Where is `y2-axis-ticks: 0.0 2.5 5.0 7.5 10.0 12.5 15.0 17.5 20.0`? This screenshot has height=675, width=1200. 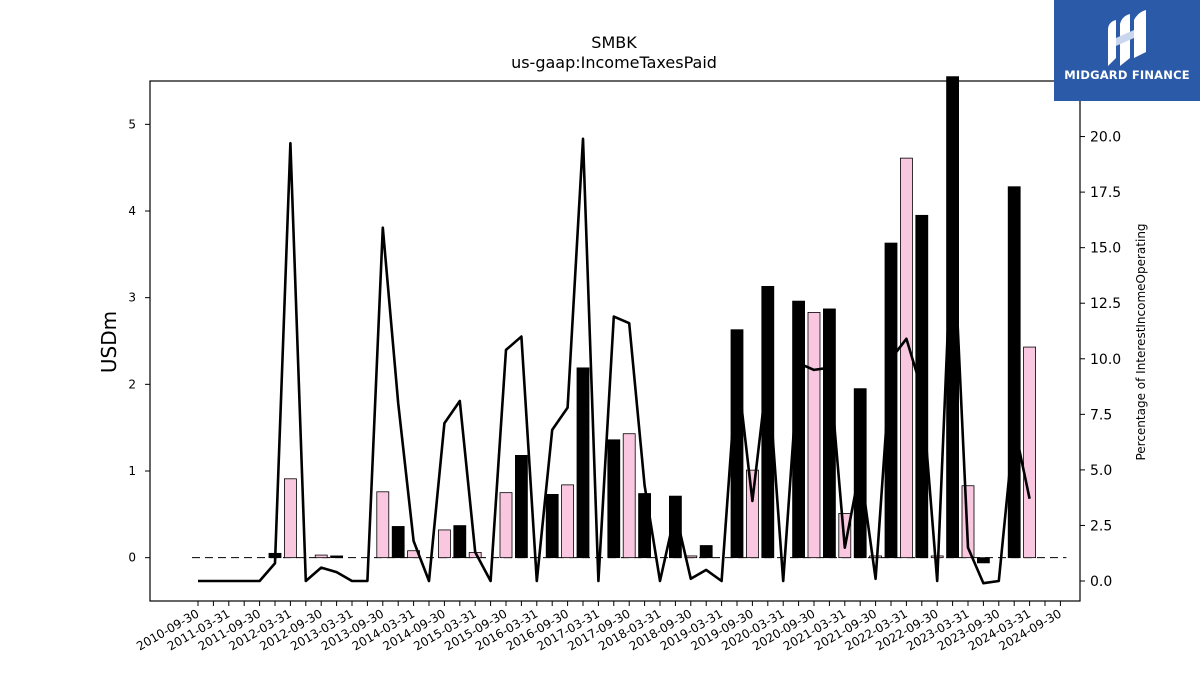 y2-axis-ticks: 0.0 2.5 5.0 7.5 10.0 12.5 15.0 17.5 20.0 is located at coordinates (1100, 360).